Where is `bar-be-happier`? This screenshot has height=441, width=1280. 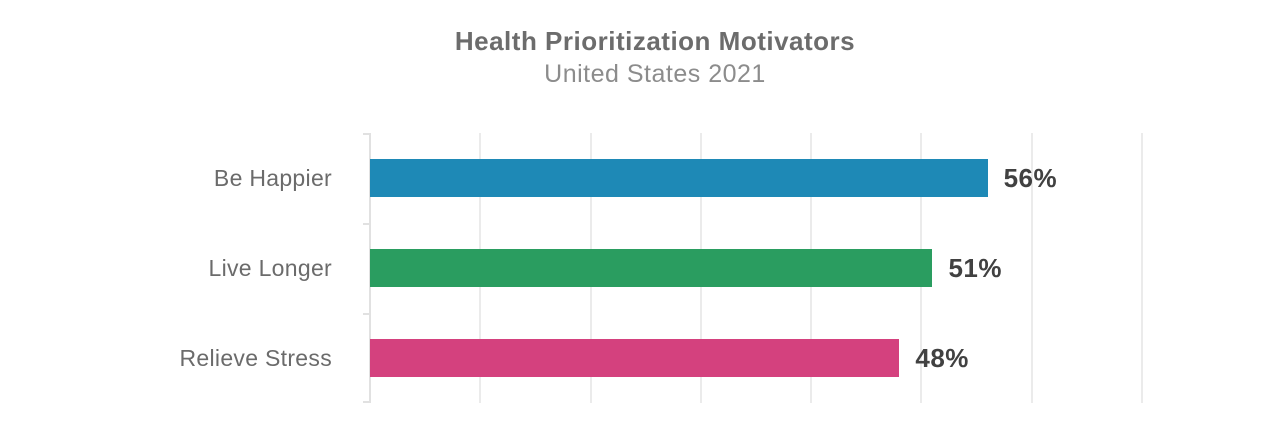
bar-be-happier is located at coordinates (679, 178).